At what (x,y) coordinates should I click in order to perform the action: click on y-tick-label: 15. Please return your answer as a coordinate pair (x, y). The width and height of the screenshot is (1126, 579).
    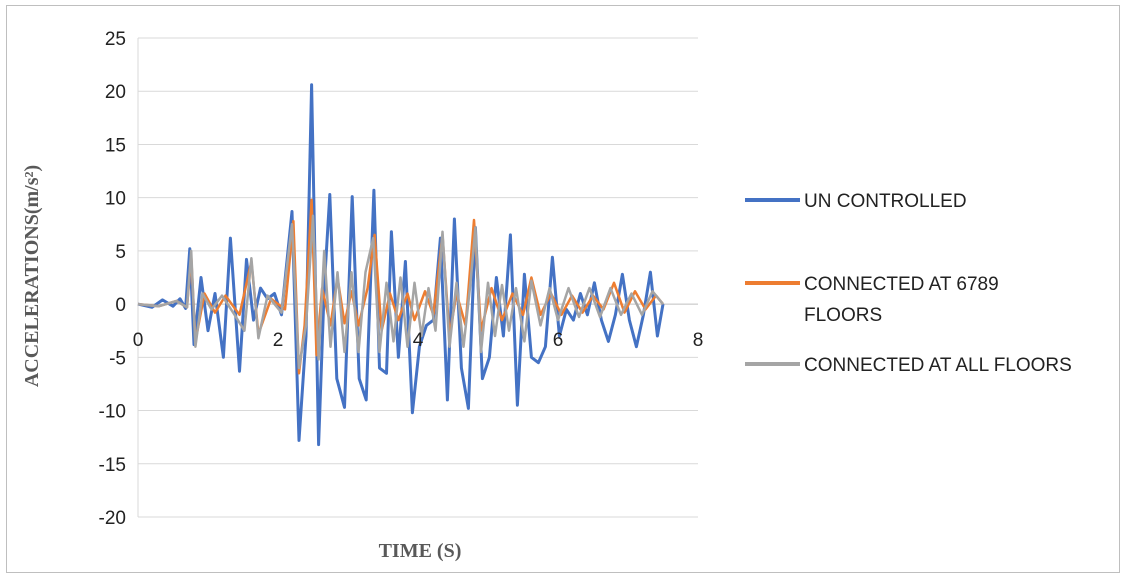
    Looking at the image, I should click on (115, 145).